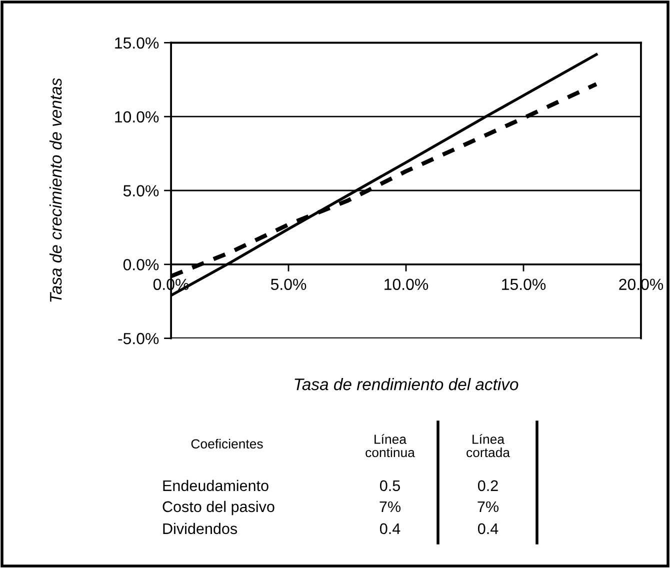 Image resolution: width=670 pixels, height=568 pixels. I want to click on y-tick-label: -5.0%, so click(138, 338).